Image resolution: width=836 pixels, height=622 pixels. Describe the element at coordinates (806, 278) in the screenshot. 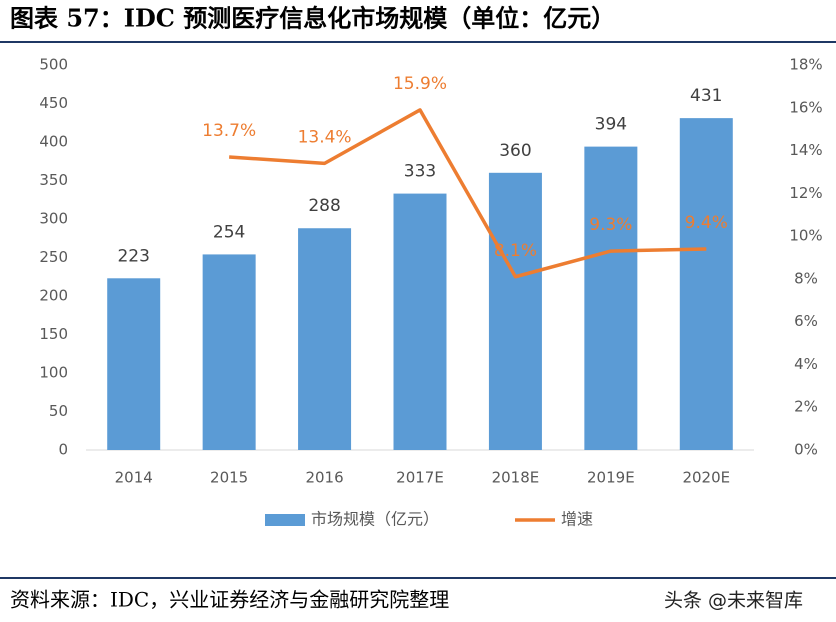

I see `y2-tick-label: 8%` at that location.